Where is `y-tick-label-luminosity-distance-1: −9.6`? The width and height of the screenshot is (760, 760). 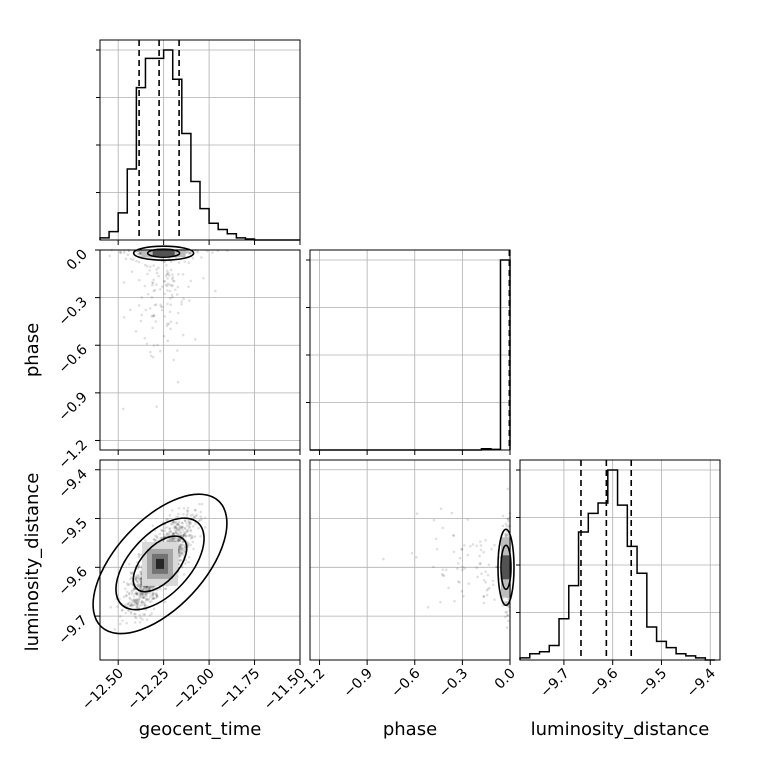
y-tick-label-luminosity-distance-1: −9.6 is located at coordinates (72, 581).